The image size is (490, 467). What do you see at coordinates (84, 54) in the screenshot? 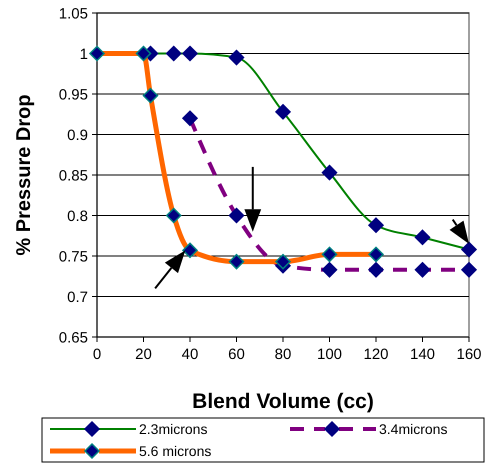
I see `y-tick-label: 1` at bounding box center [84, 54].